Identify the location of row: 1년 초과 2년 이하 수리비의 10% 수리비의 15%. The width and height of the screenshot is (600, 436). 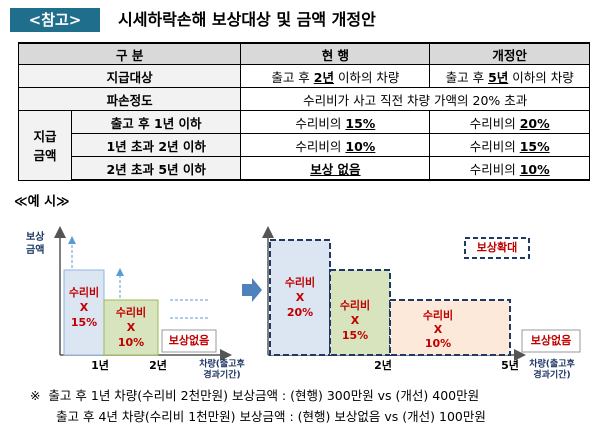
(304, 145).